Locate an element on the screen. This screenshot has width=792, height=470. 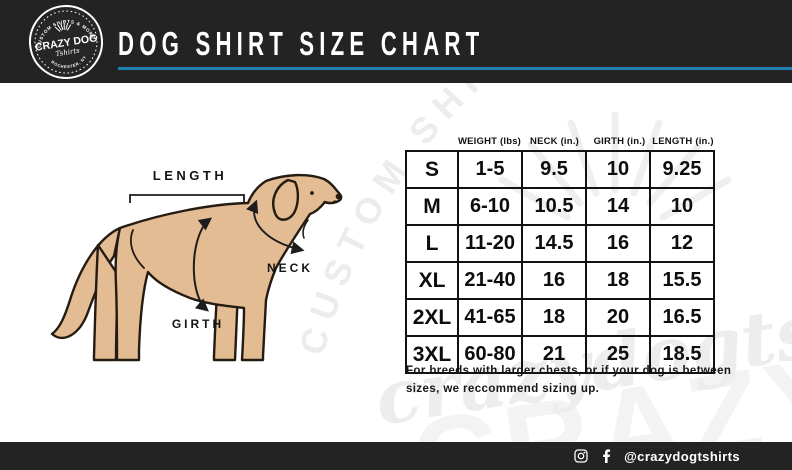
cell-length: 15.5 is located at coordinates (682, 280).